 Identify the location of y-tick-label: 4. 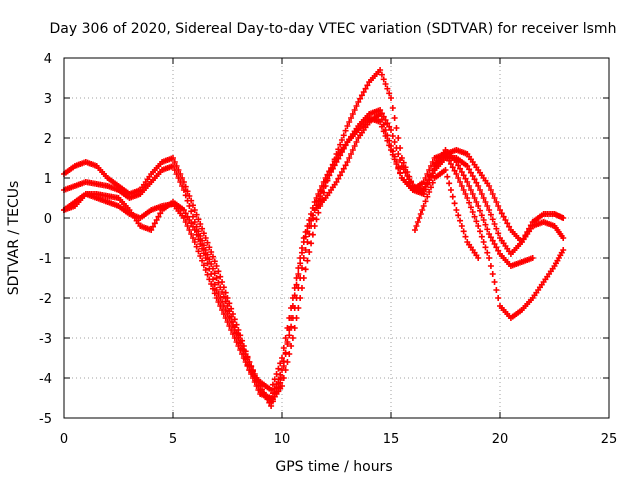
(48, 59).